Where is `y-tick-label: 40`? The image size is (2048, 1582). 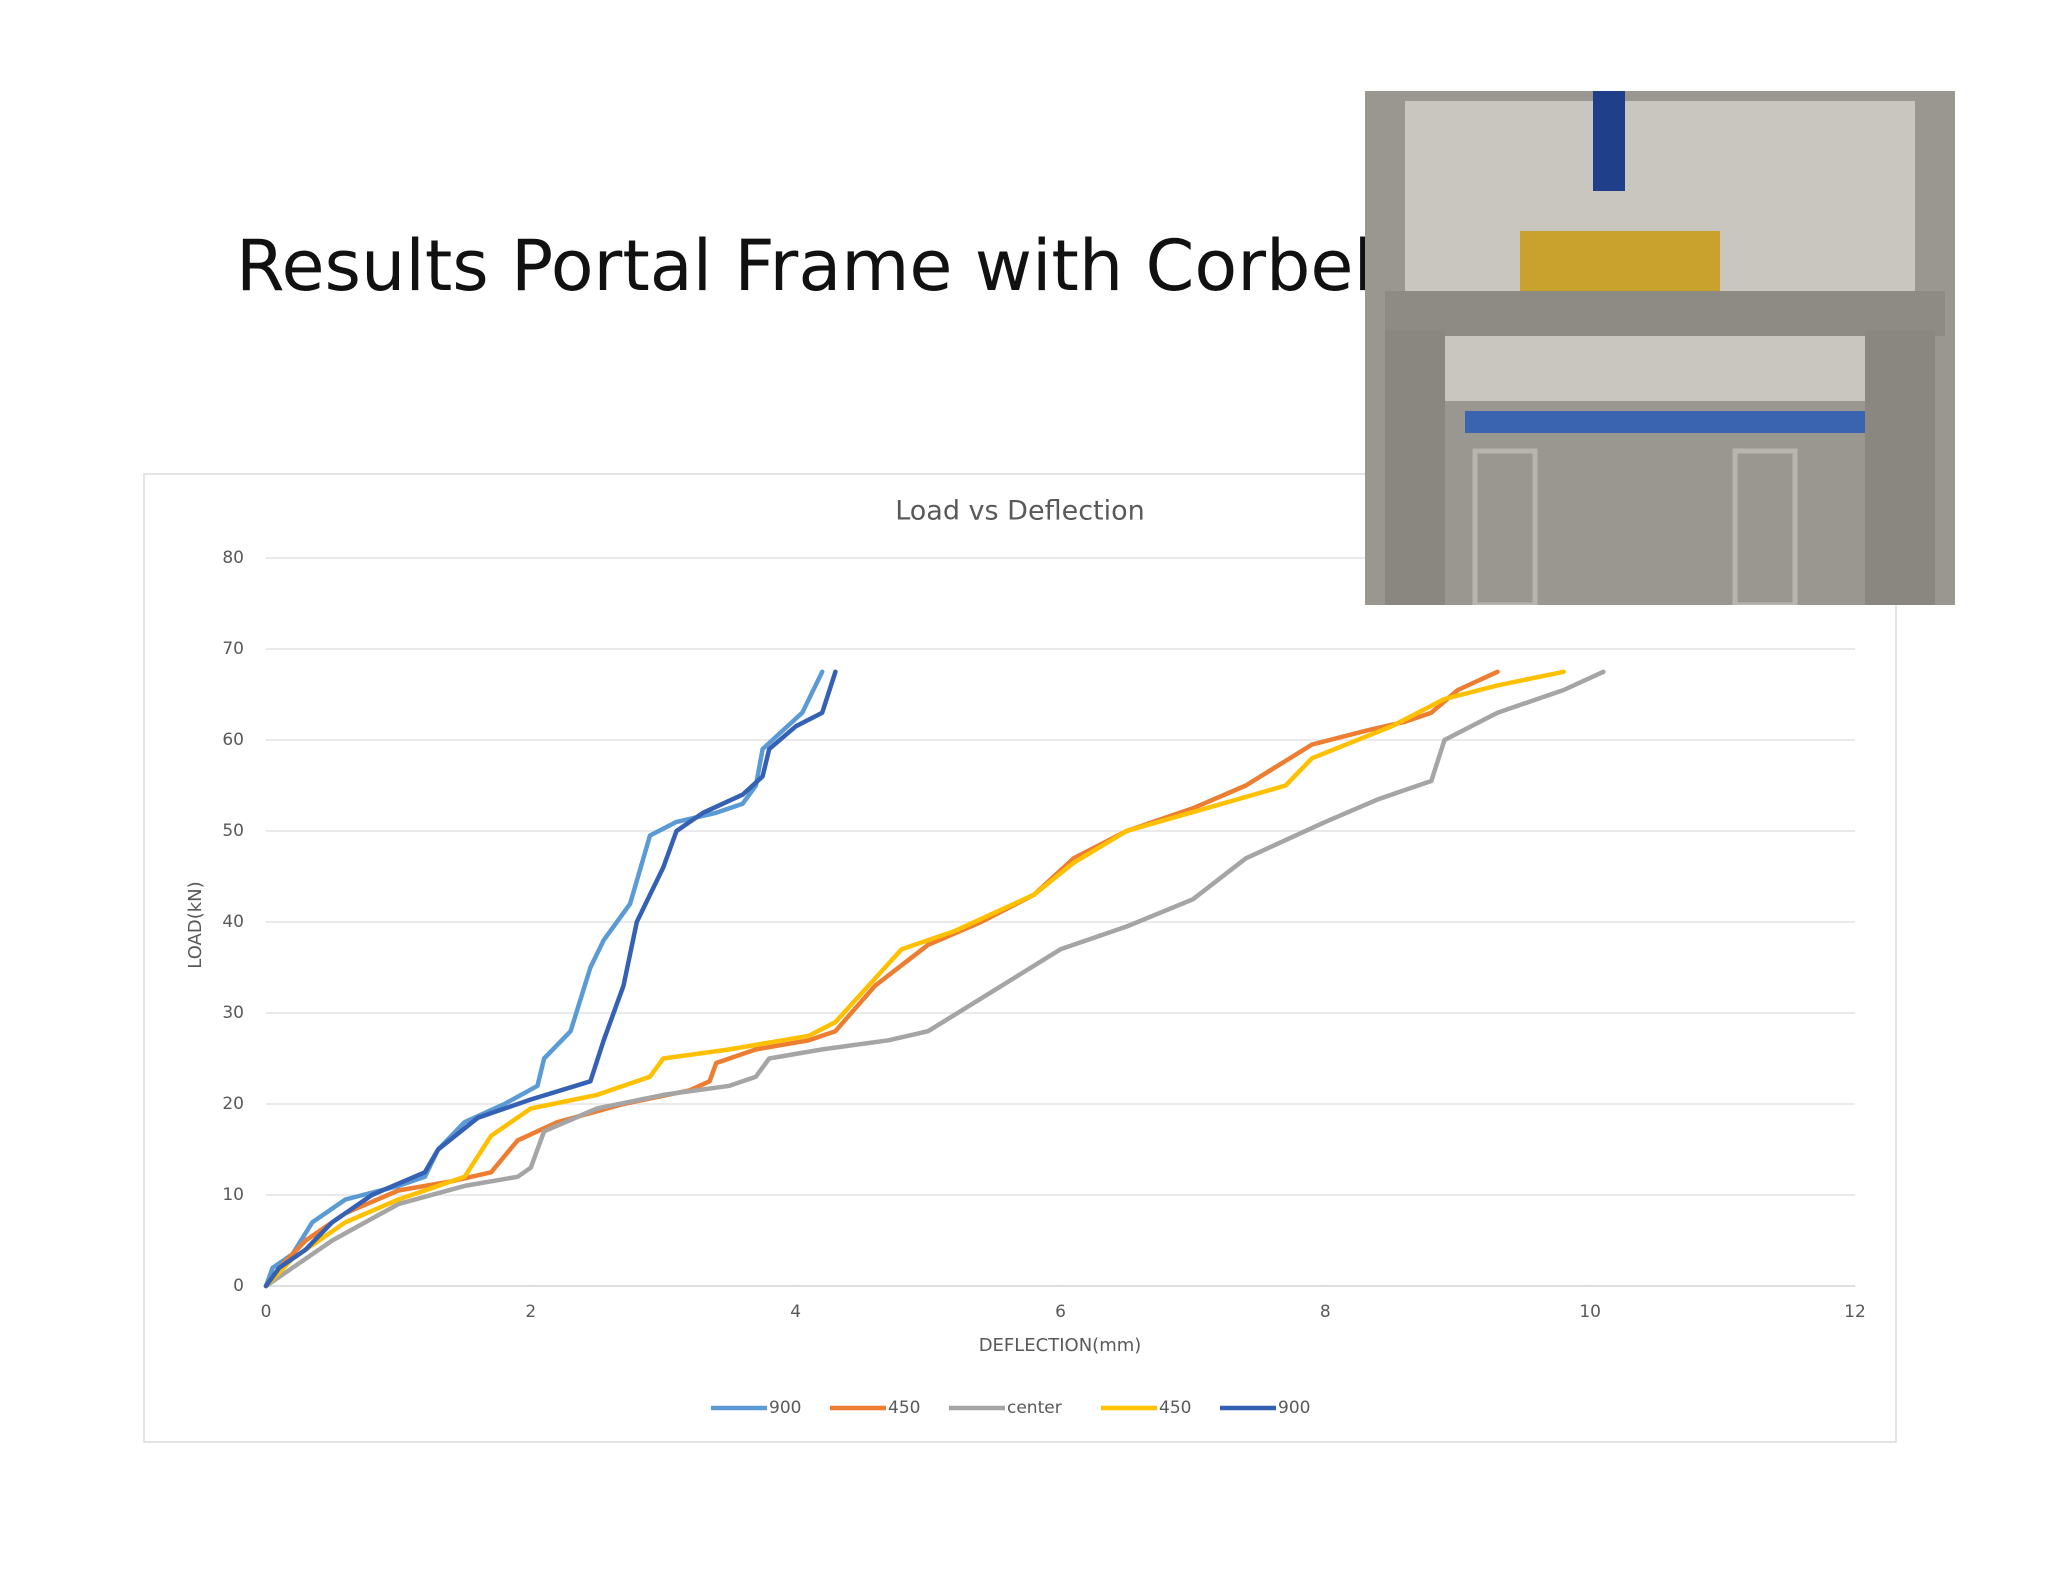
y-tick-label: 40 is located at coordinates (233, 922).